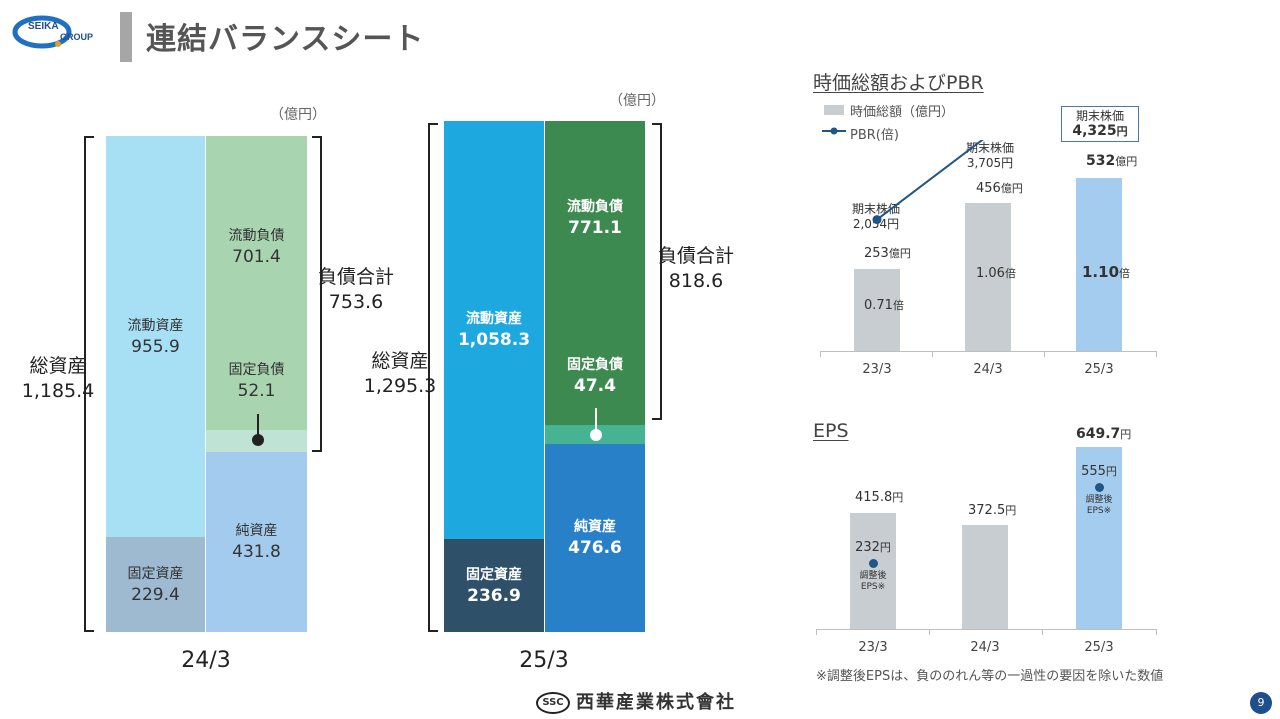 Image resolution: width=1280 pixels, height=719 pixels. Describe the element at coordinates (285, 39) in the screenshot. I see `page-title: 連結バランスシート` at that location.